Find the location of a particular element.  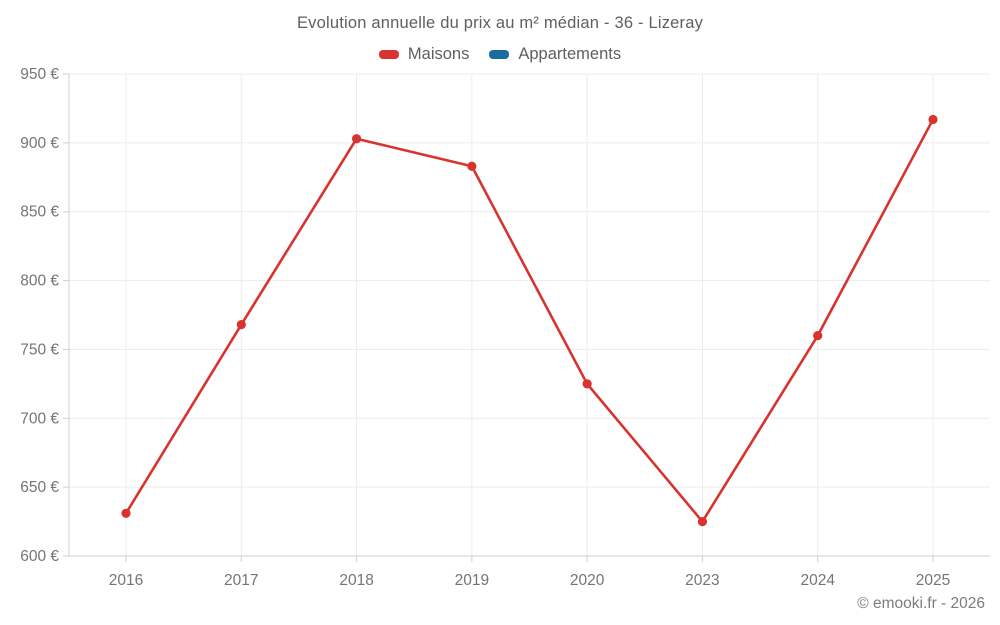

legend-item-appartements: Appartements is located at coordinates (555, 54).